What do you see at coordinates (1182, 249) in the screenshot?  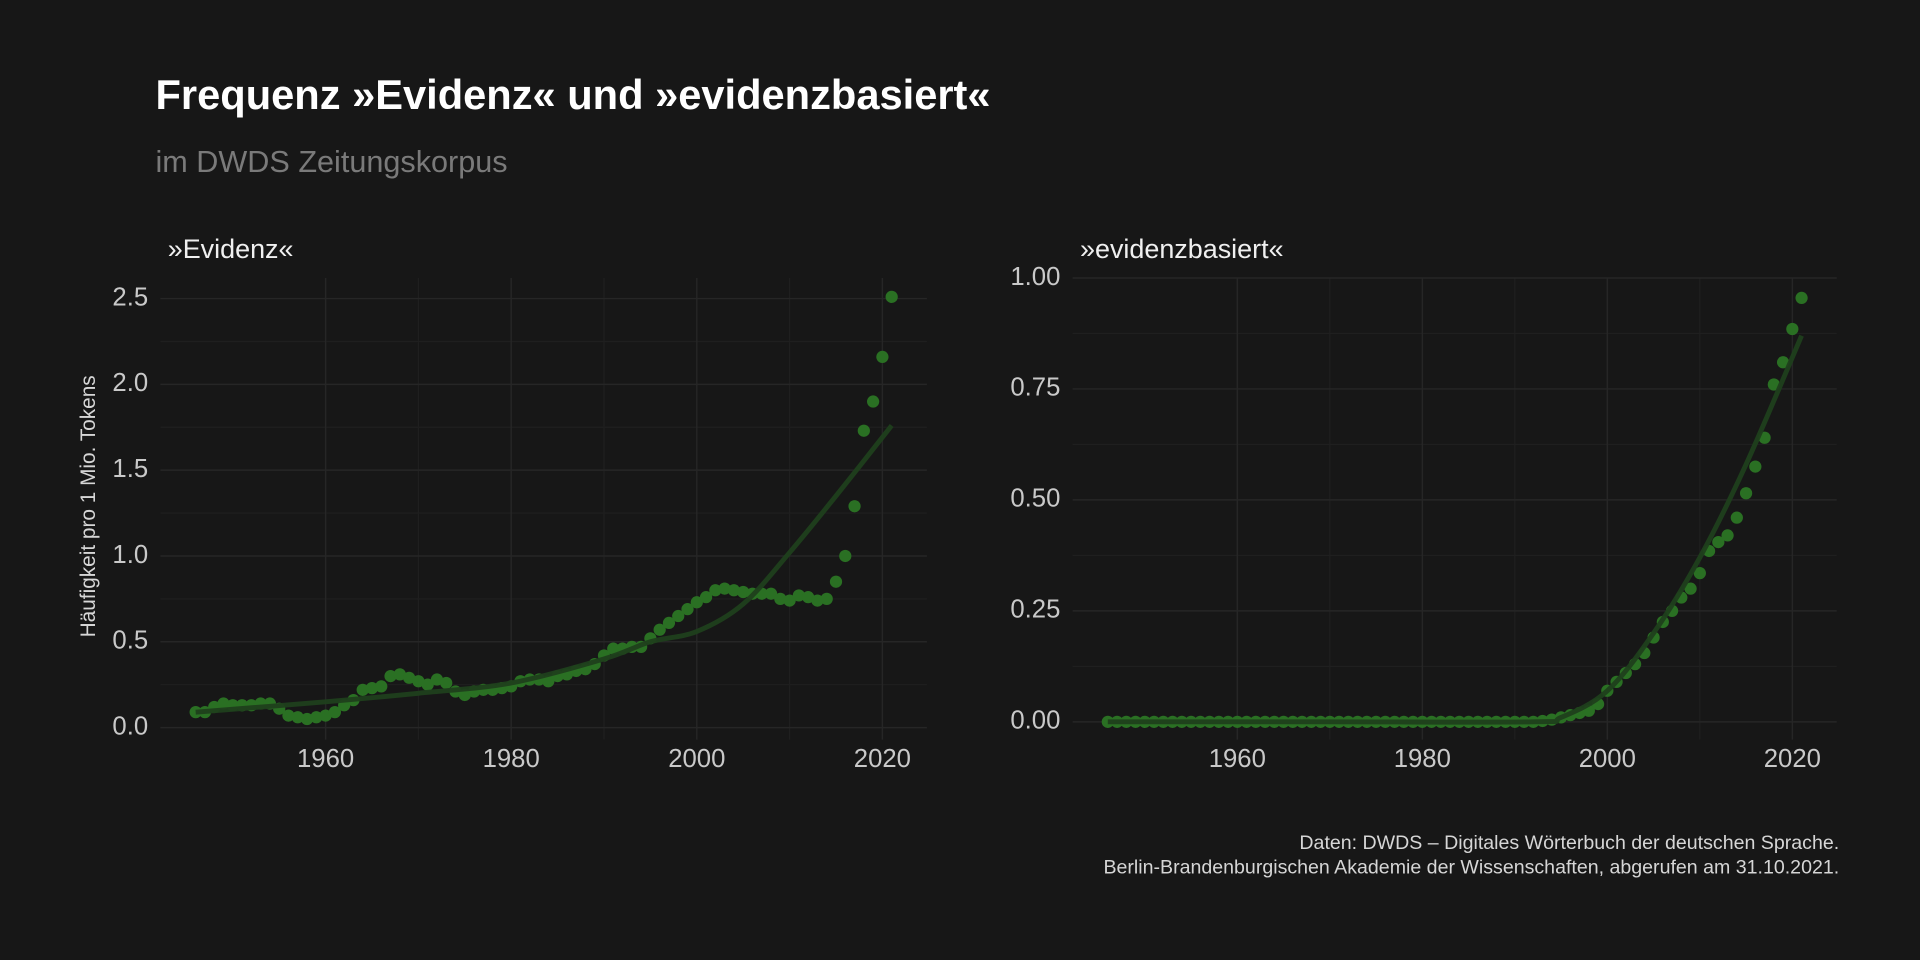 I see `panel-title: »evidenzbasiert«` at bounding box center [1182, 249].